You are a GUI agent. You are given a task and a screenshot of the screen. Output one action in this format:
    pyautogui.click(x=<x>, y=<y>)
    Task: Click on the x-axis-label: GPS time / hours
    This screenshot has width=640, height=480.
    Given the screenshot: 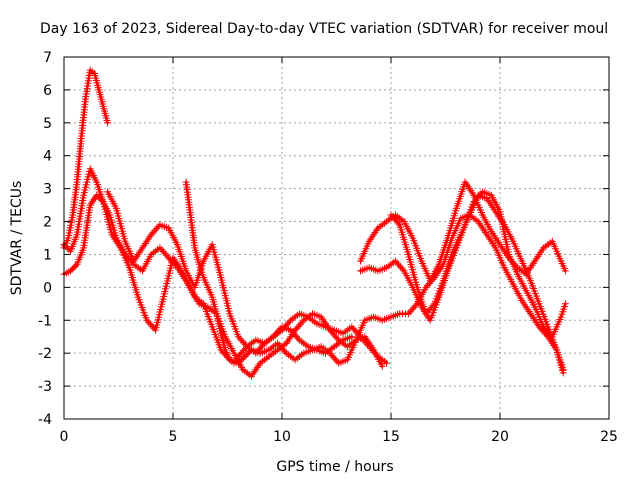 What is the action you would take?
    pyautogui.click(x=334, y=467)
    